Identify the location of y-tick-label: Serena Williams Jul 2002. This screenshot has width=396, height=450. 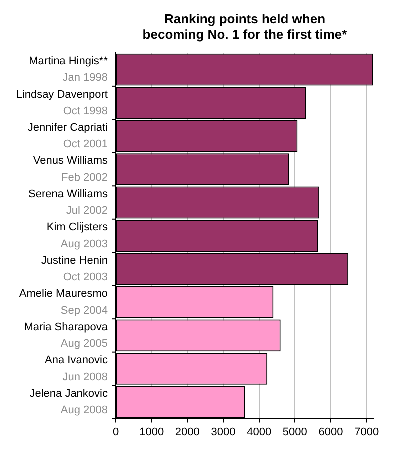
(68, 203).